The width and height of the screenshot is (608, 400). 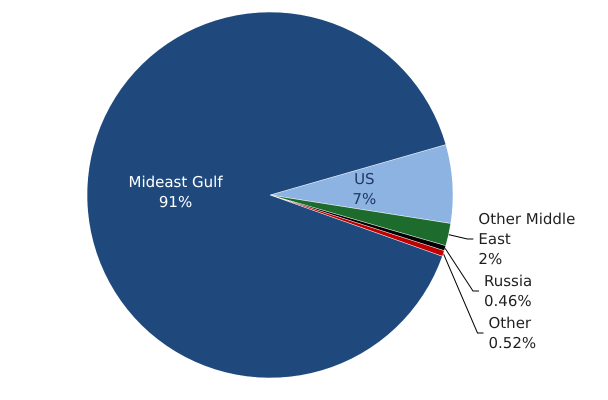 I want to click on data-label: 0.52%, so click(x=512, y=343).